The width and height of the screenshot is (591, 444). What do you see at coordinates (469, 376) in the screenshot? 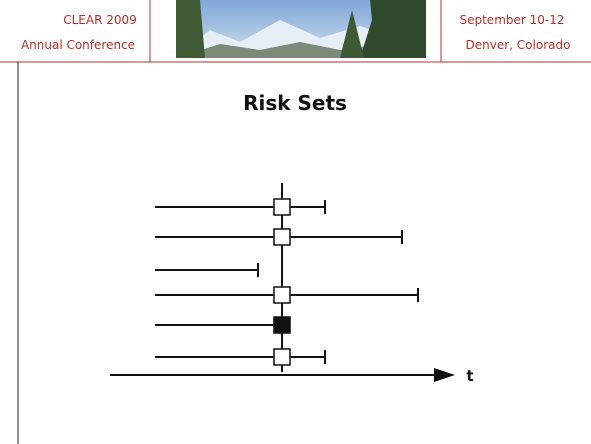
I see `axis-label: t` at bounding box center [469, 376].